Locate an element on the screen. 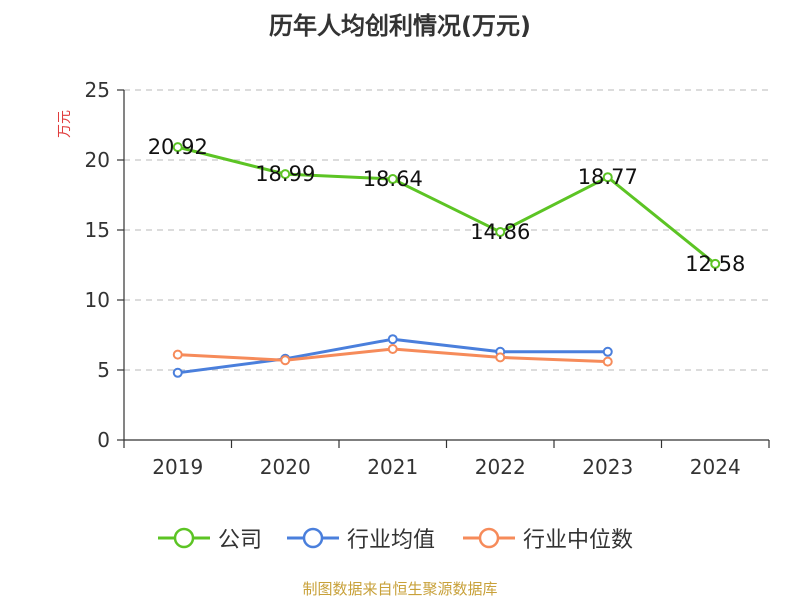 The width and height of the screenshot is (800, 600). y-tick-label: 20 is located at coordinates (97, 160).